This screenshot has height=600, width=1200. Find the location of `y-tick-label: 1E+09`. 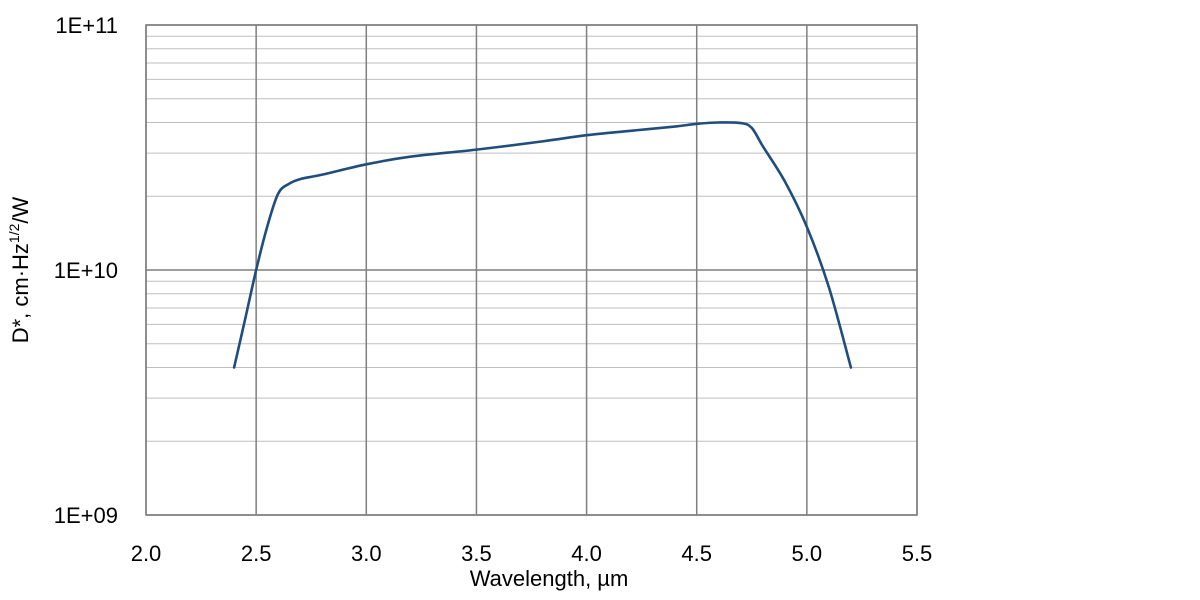

y-tick-label: 1E+09 is located at coordinates (86, 515).